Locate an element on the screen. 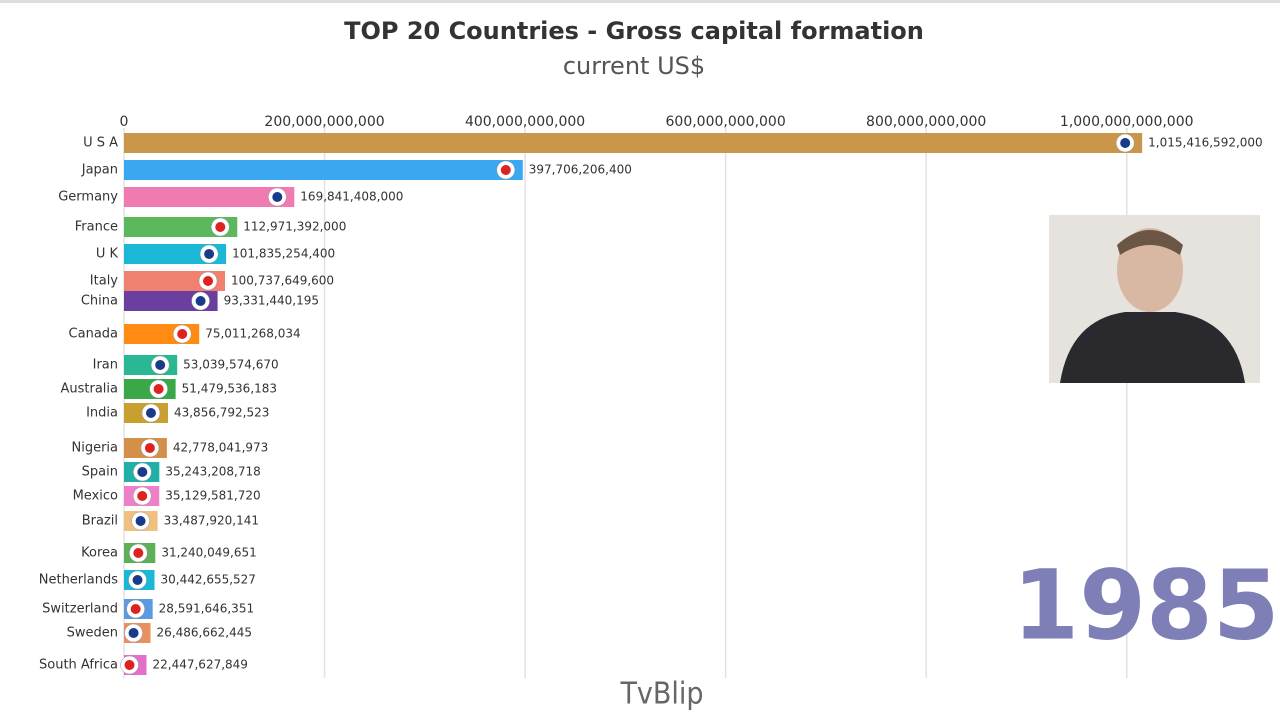 The image size is (1280, 724). category-label: Korea is located at coordinates (99, 553).